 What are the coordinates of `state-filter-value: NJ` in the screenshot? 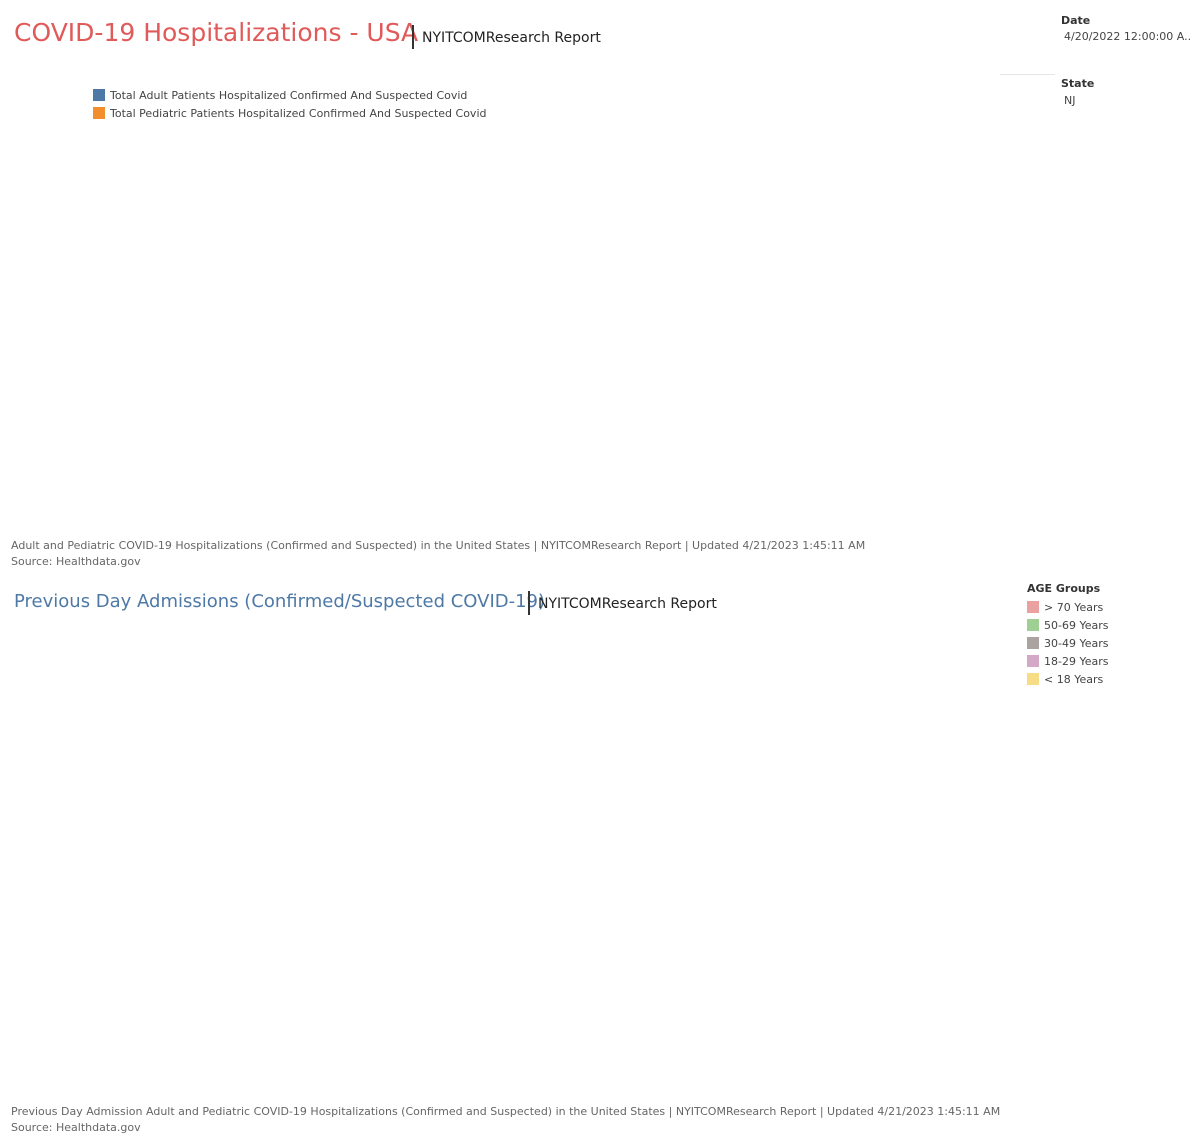 It's located at (1070, 100).